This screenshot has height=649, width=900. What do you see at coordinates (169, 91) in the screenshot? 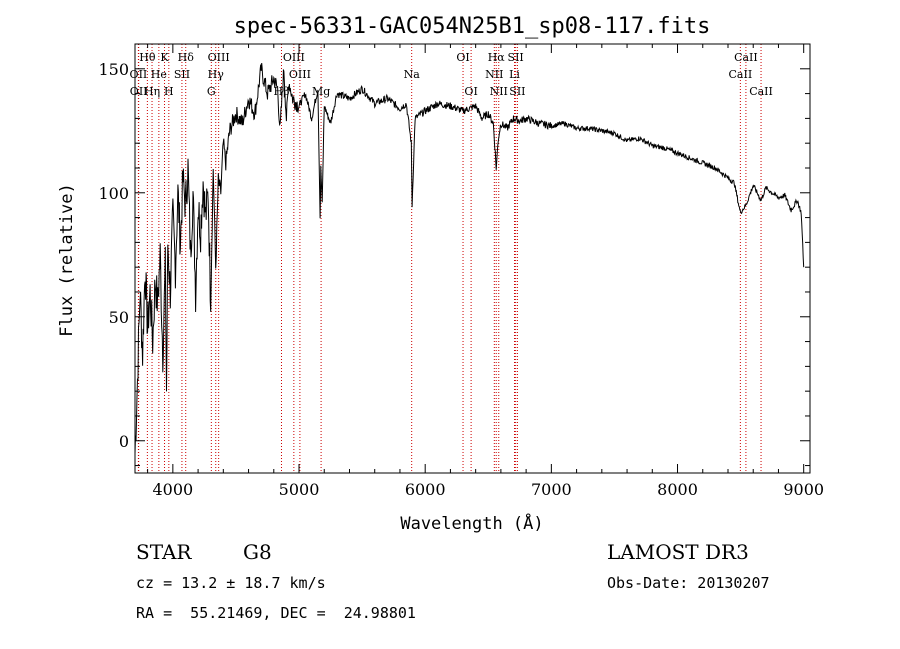
I see `line-label-20: H` at bounding box center [169, 91].